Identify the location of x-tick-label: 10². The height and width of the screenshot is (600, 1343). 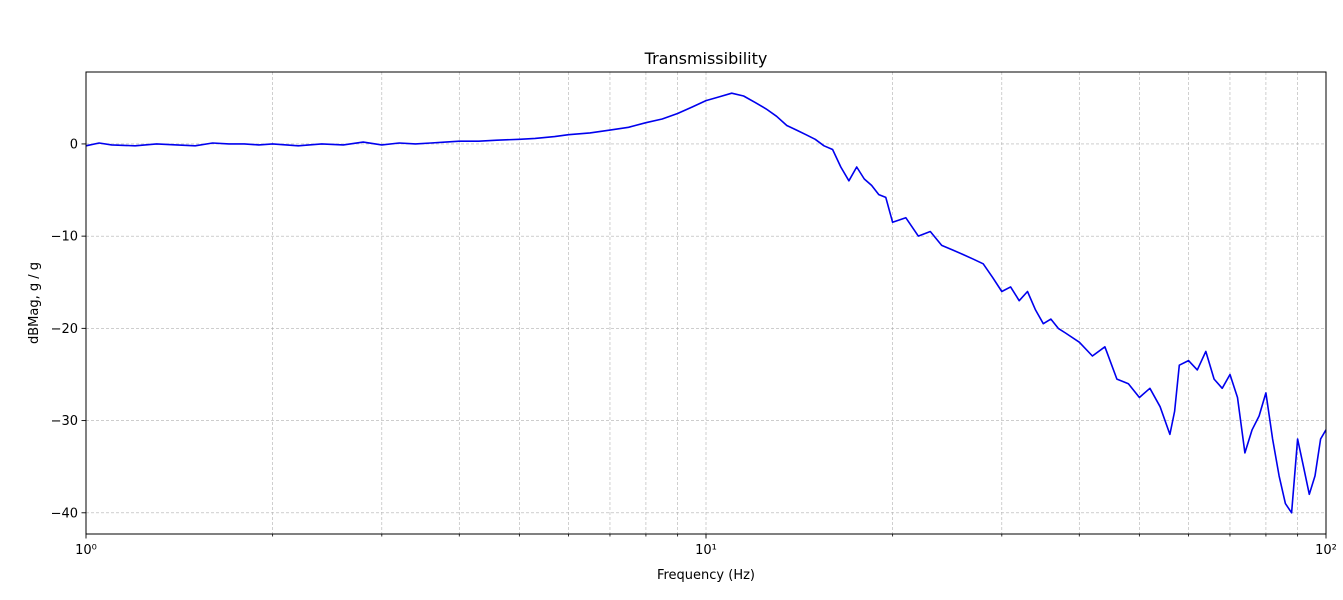
(1326, 550).